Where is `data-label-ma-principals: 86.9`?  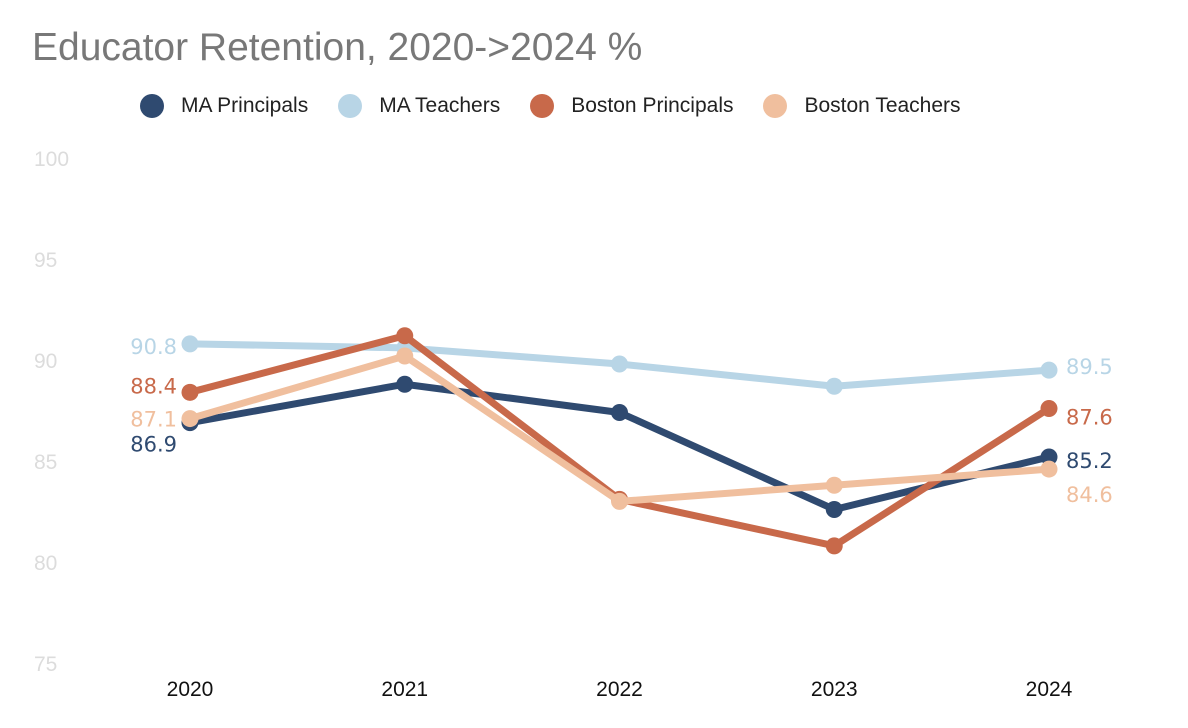 data-label-ma-principals: 86.9 is located at coordinates (153, 445).